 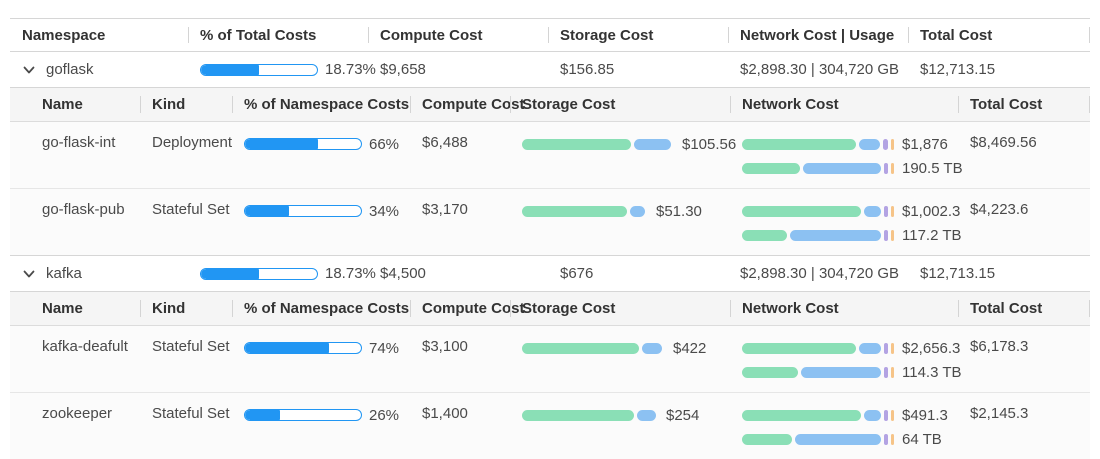 What do you see at coordinates (384, 211) in the screenshot?
I see `pct-namespace-costs-value: 34%` at bounding box center [384, 211].